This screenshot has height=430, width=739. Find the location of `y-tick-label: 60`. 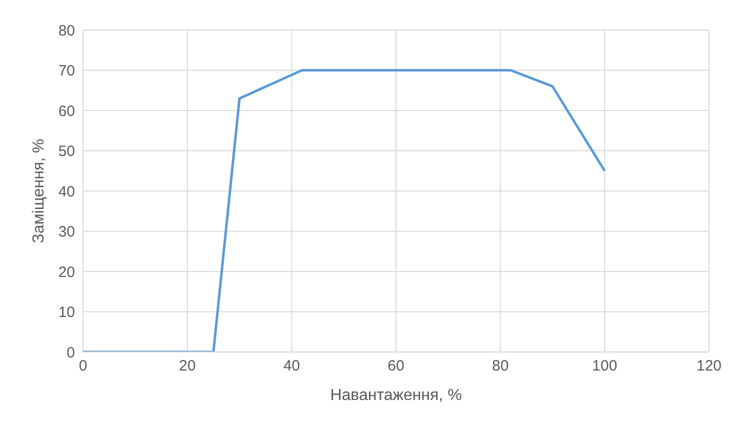

y-tick-label: 60 is located at coordinates (66, 111).